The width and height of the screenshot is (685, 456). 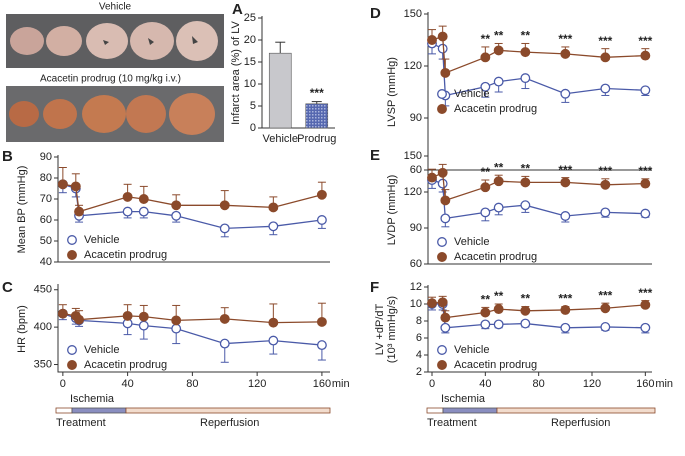 I want to click on y-tick-label: 12, so click(x=416, y=287).